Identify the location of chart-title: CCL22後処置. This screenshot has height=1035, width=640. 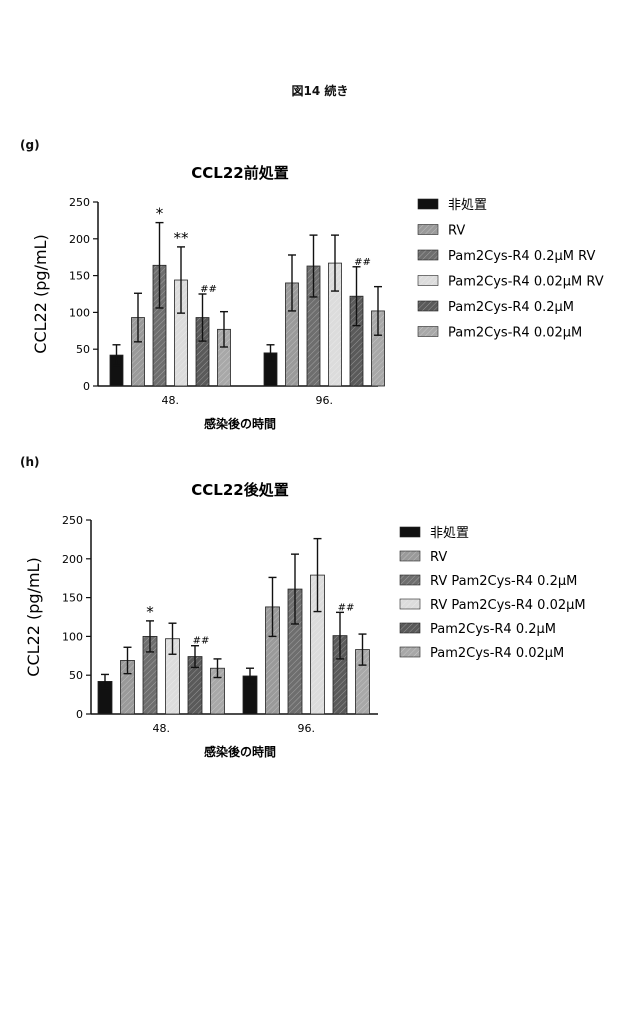
(239, 490).